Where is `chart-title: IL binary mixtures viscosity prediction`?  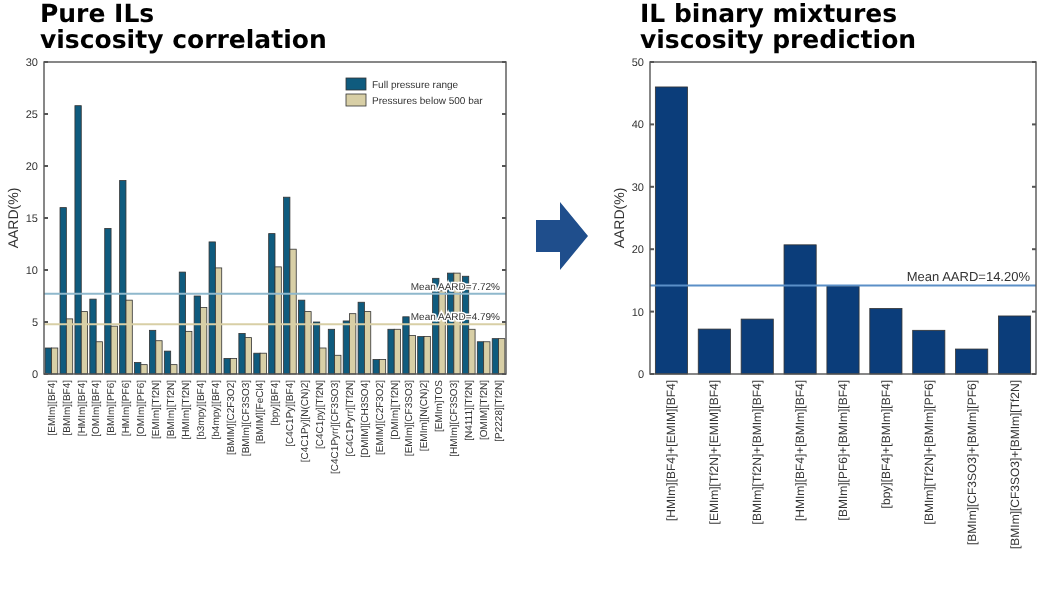
chart-title: IL binary mixtures viscosity prediction is located at coordinates (778, 27).